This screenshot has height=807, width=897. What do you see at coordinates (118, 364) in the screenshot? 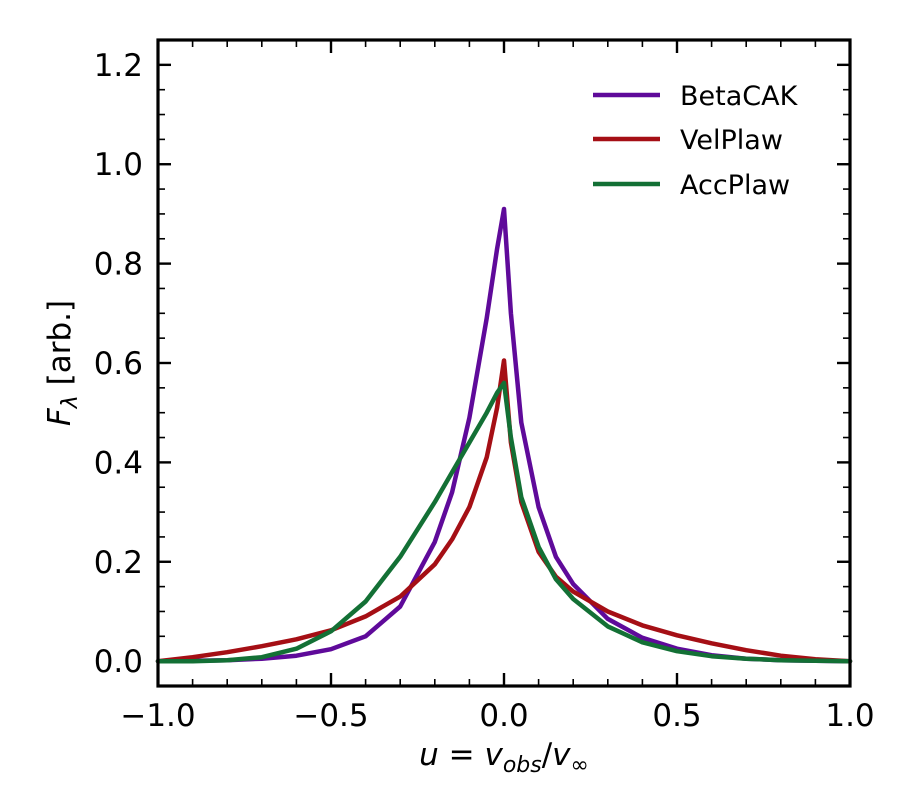
I see `y-tick-label: 0.6` at bounding box center [118, 364].